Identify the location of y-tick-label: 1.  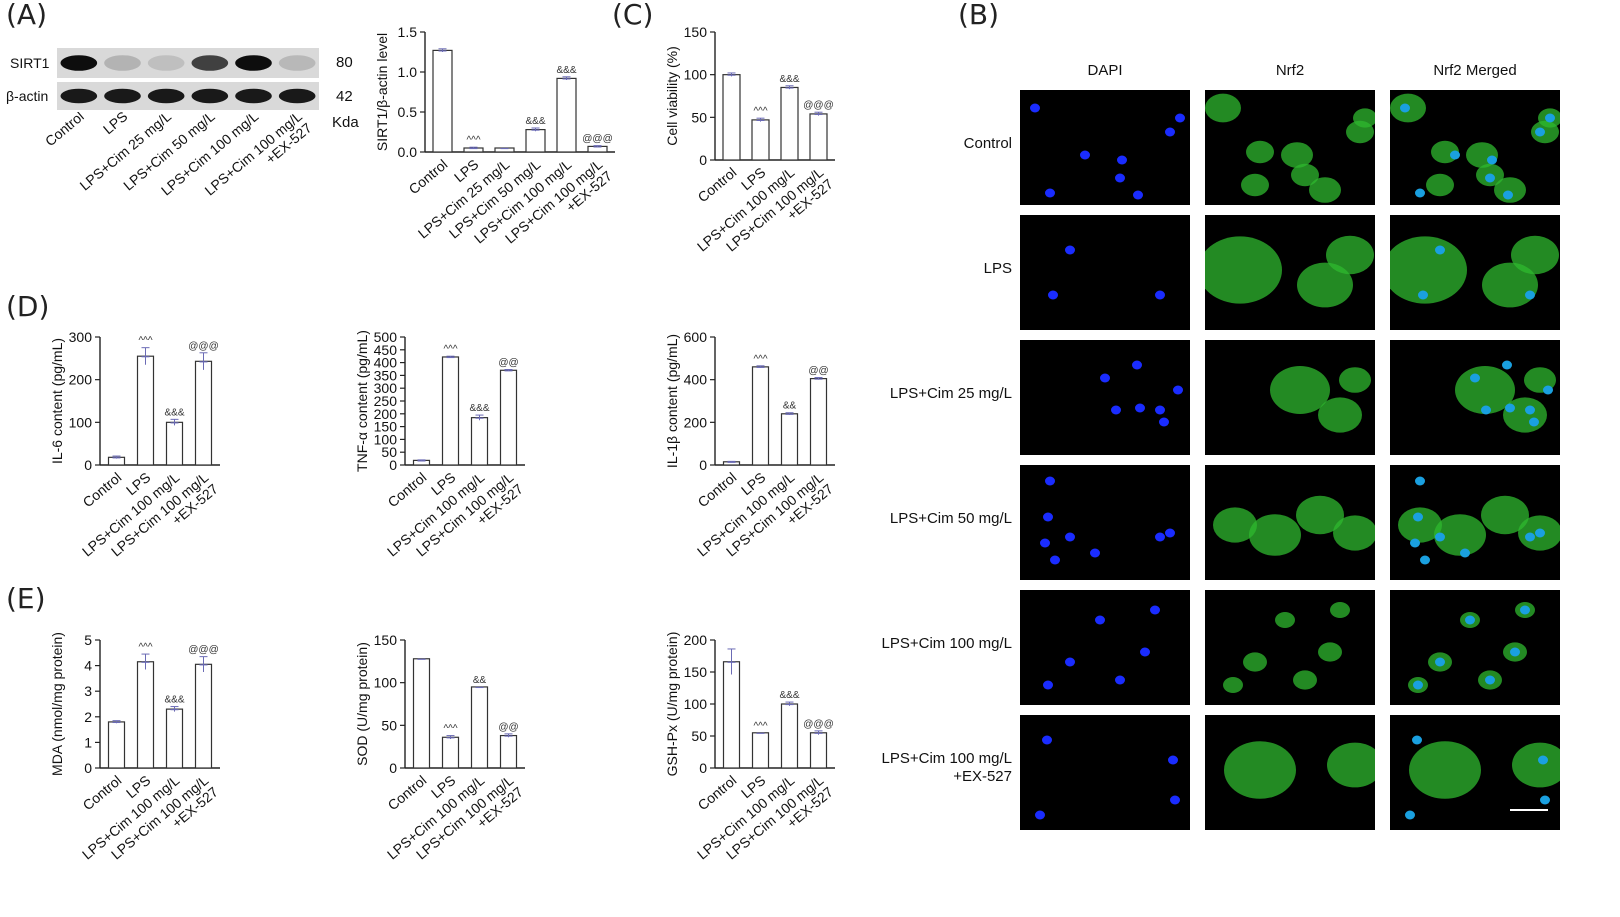
(88, 742).